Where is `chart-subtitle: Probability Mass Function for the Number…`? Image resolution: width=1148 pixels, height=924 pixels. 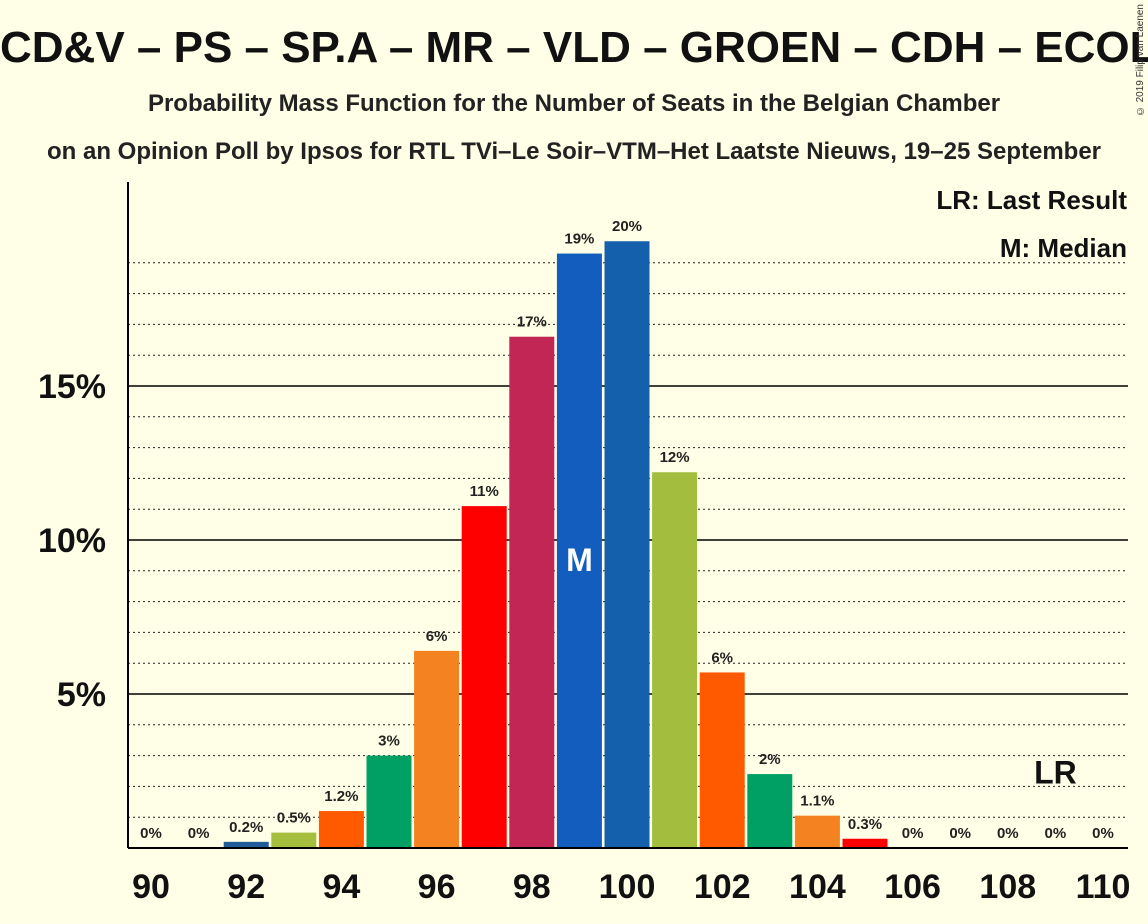
chart-subtitle: Probability Mass Function for the Number… is located at coordinates (574, 103).